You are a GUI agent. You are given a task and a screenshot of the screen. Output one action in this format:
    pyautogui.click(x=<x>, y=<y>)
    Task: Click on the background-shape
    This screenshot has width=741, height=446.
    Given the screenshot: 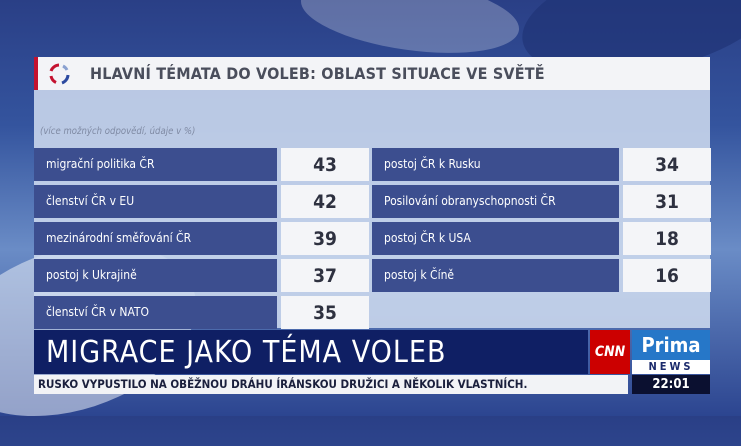 What is the action you would take?
    pyautogui.click(x=410, y=32)
    